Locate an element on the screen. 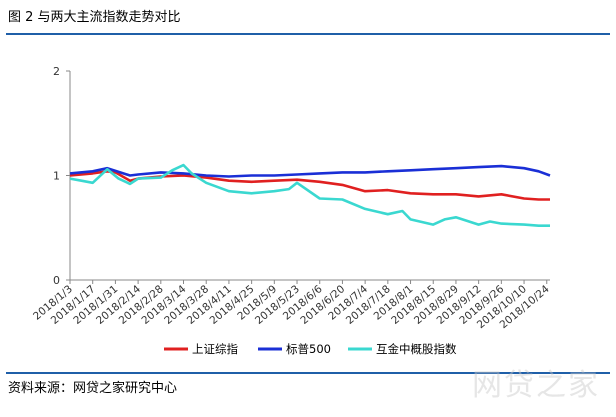 The image size is (616, 417). y-axis-ticks: 0 1 2 is located at coordinates (61, 176).